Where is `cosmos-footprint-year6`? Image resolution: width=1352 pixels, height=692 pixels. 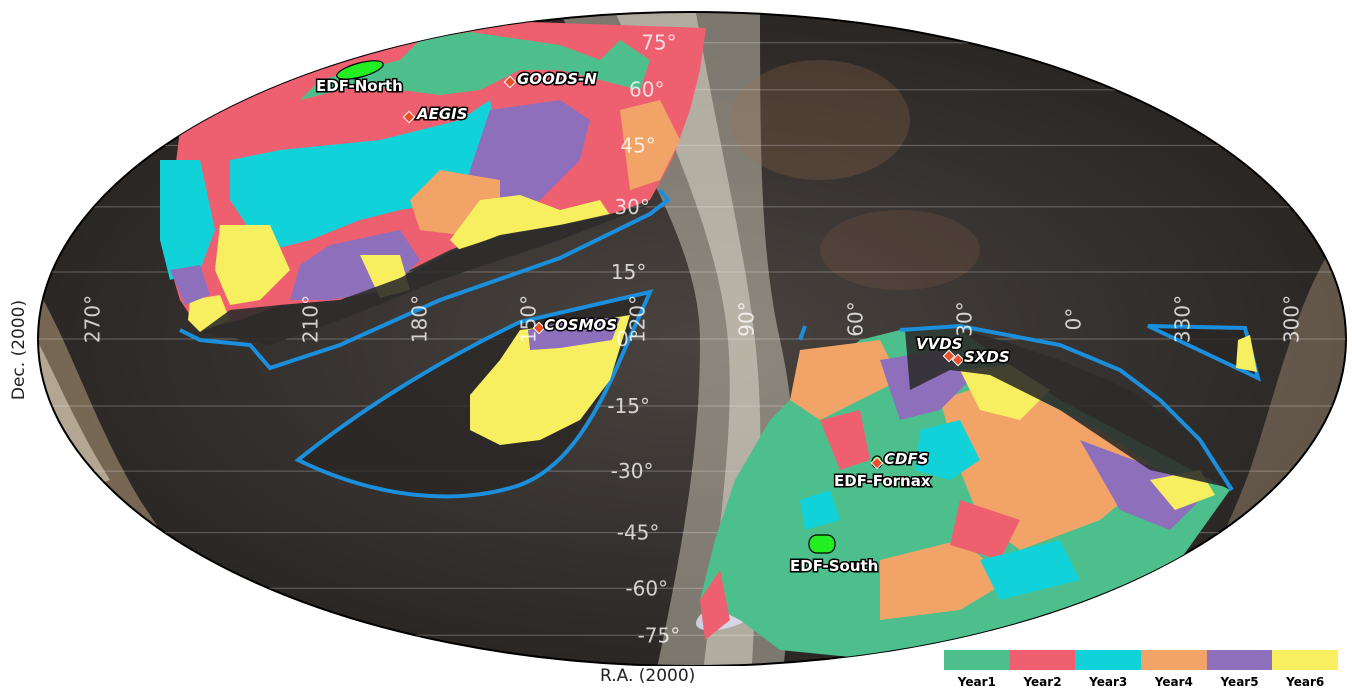 cosmos-footprint-year6 is located at coordinates (550, 380).